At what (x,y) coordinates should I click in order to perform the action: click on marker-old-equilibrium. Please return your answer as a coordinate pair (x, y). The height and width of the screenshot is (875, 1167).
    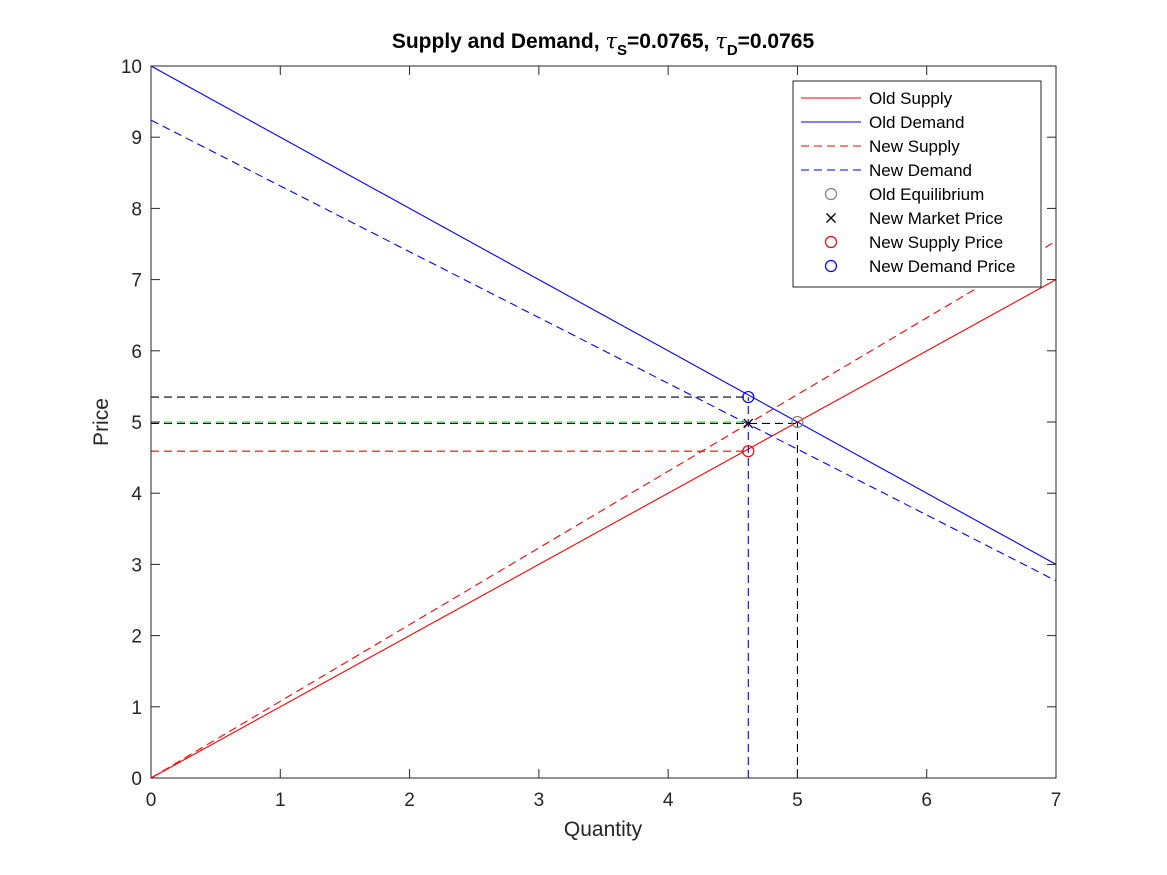
    Looking at the image, I should click on (797, 422).